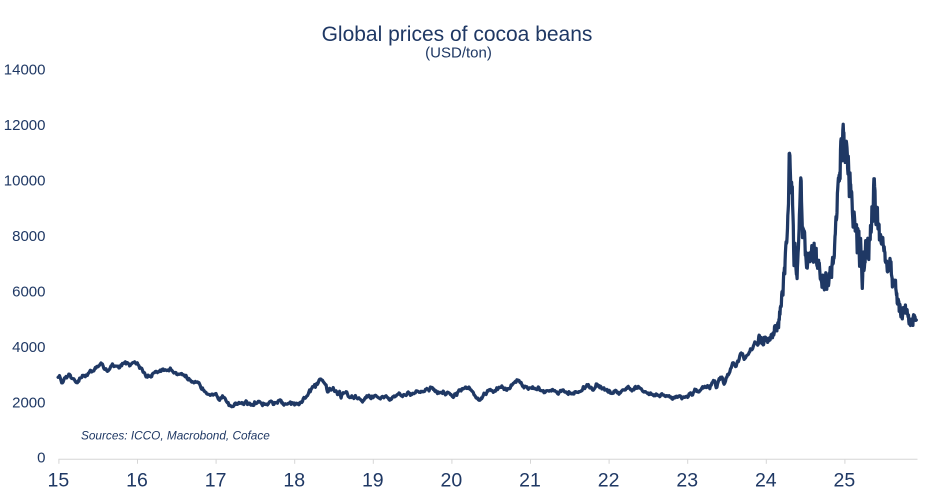  Describe the element at coordinates (458, 53) in the screenshot. I see `svg-text: (USD/ton)` at that location.